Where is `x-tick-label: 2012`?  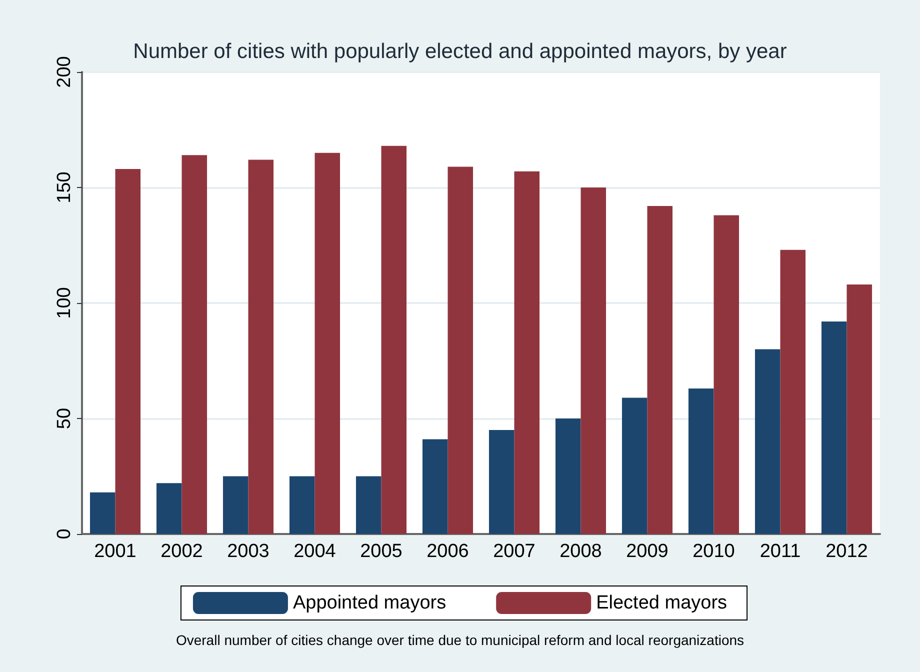 x-tick-label: 2012 is located at coordinates (847, 551).